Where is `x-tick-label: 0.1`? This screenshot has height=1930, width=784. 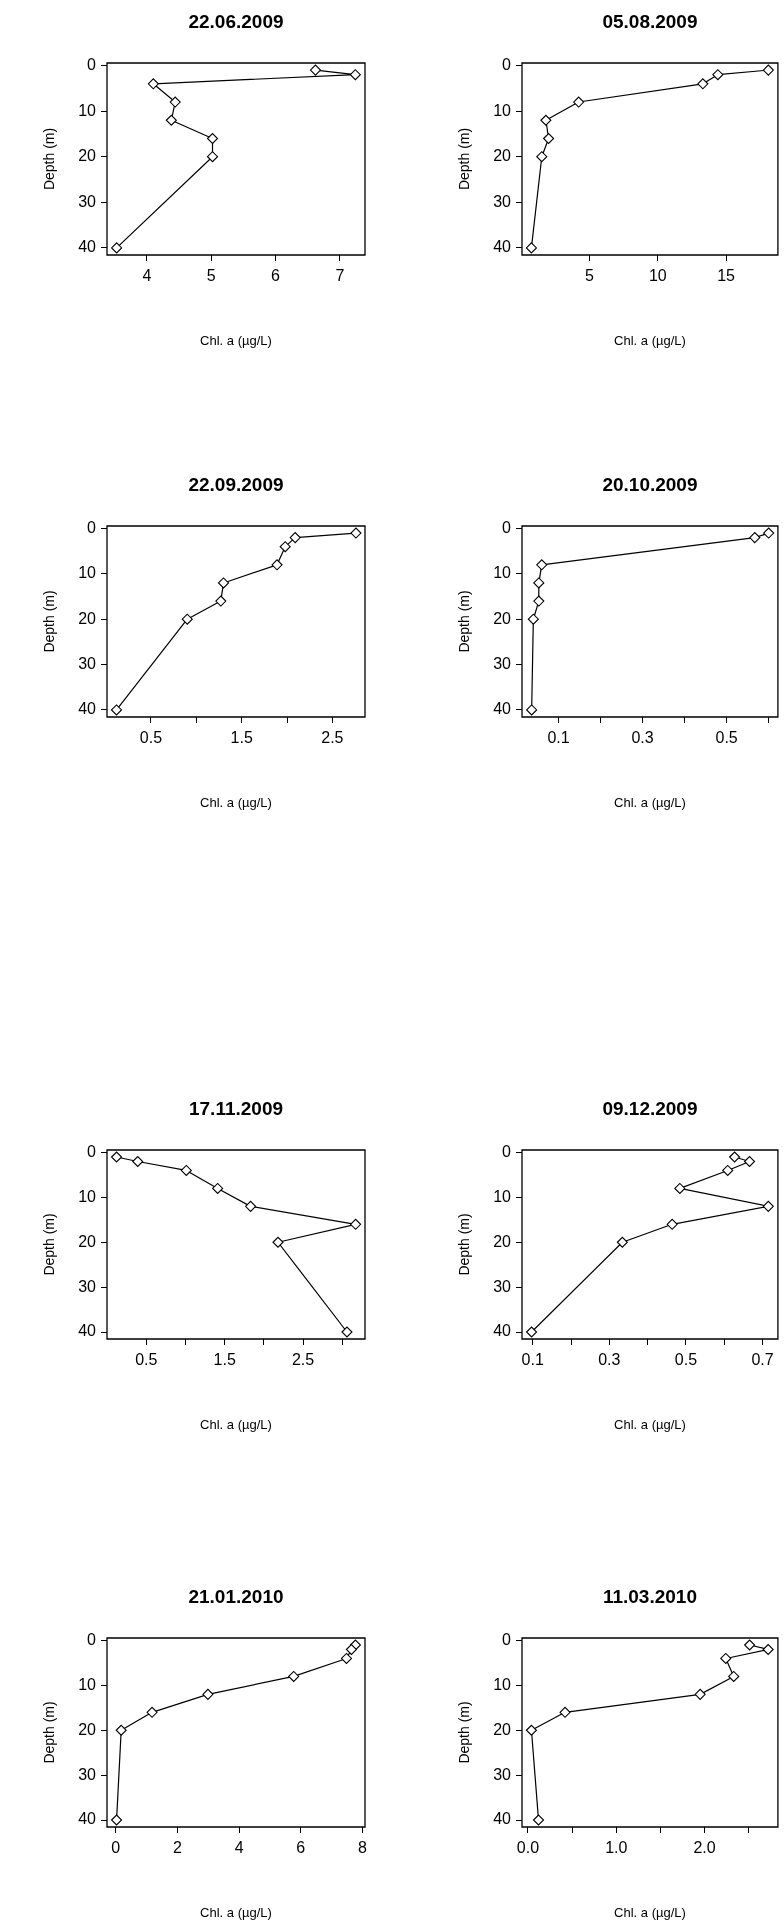 x-tick-label: 0.1 is located at coordinates (532, 1360).